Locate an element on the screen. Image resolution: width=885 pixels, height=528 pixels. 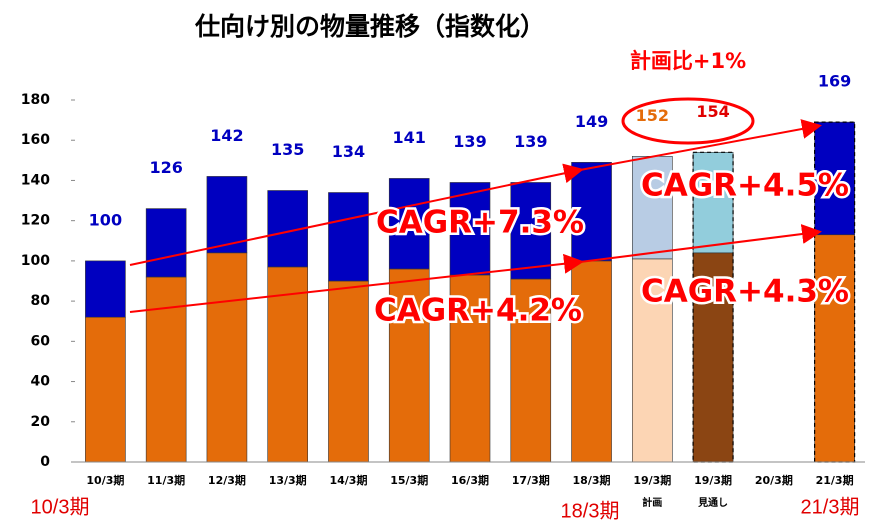
annotation: 21/3期 is located at coordinates (830, 507).